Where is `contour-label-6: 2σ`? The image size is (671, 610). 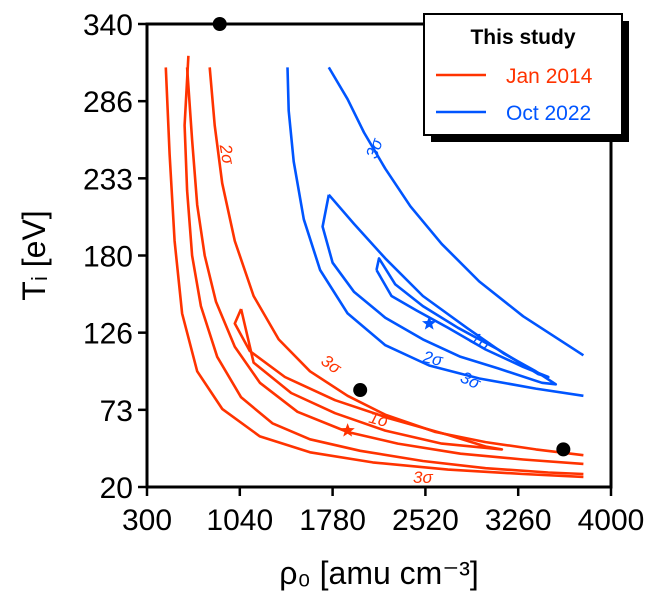
contour-label-6: 2σ is located at coordinates (432, 358).